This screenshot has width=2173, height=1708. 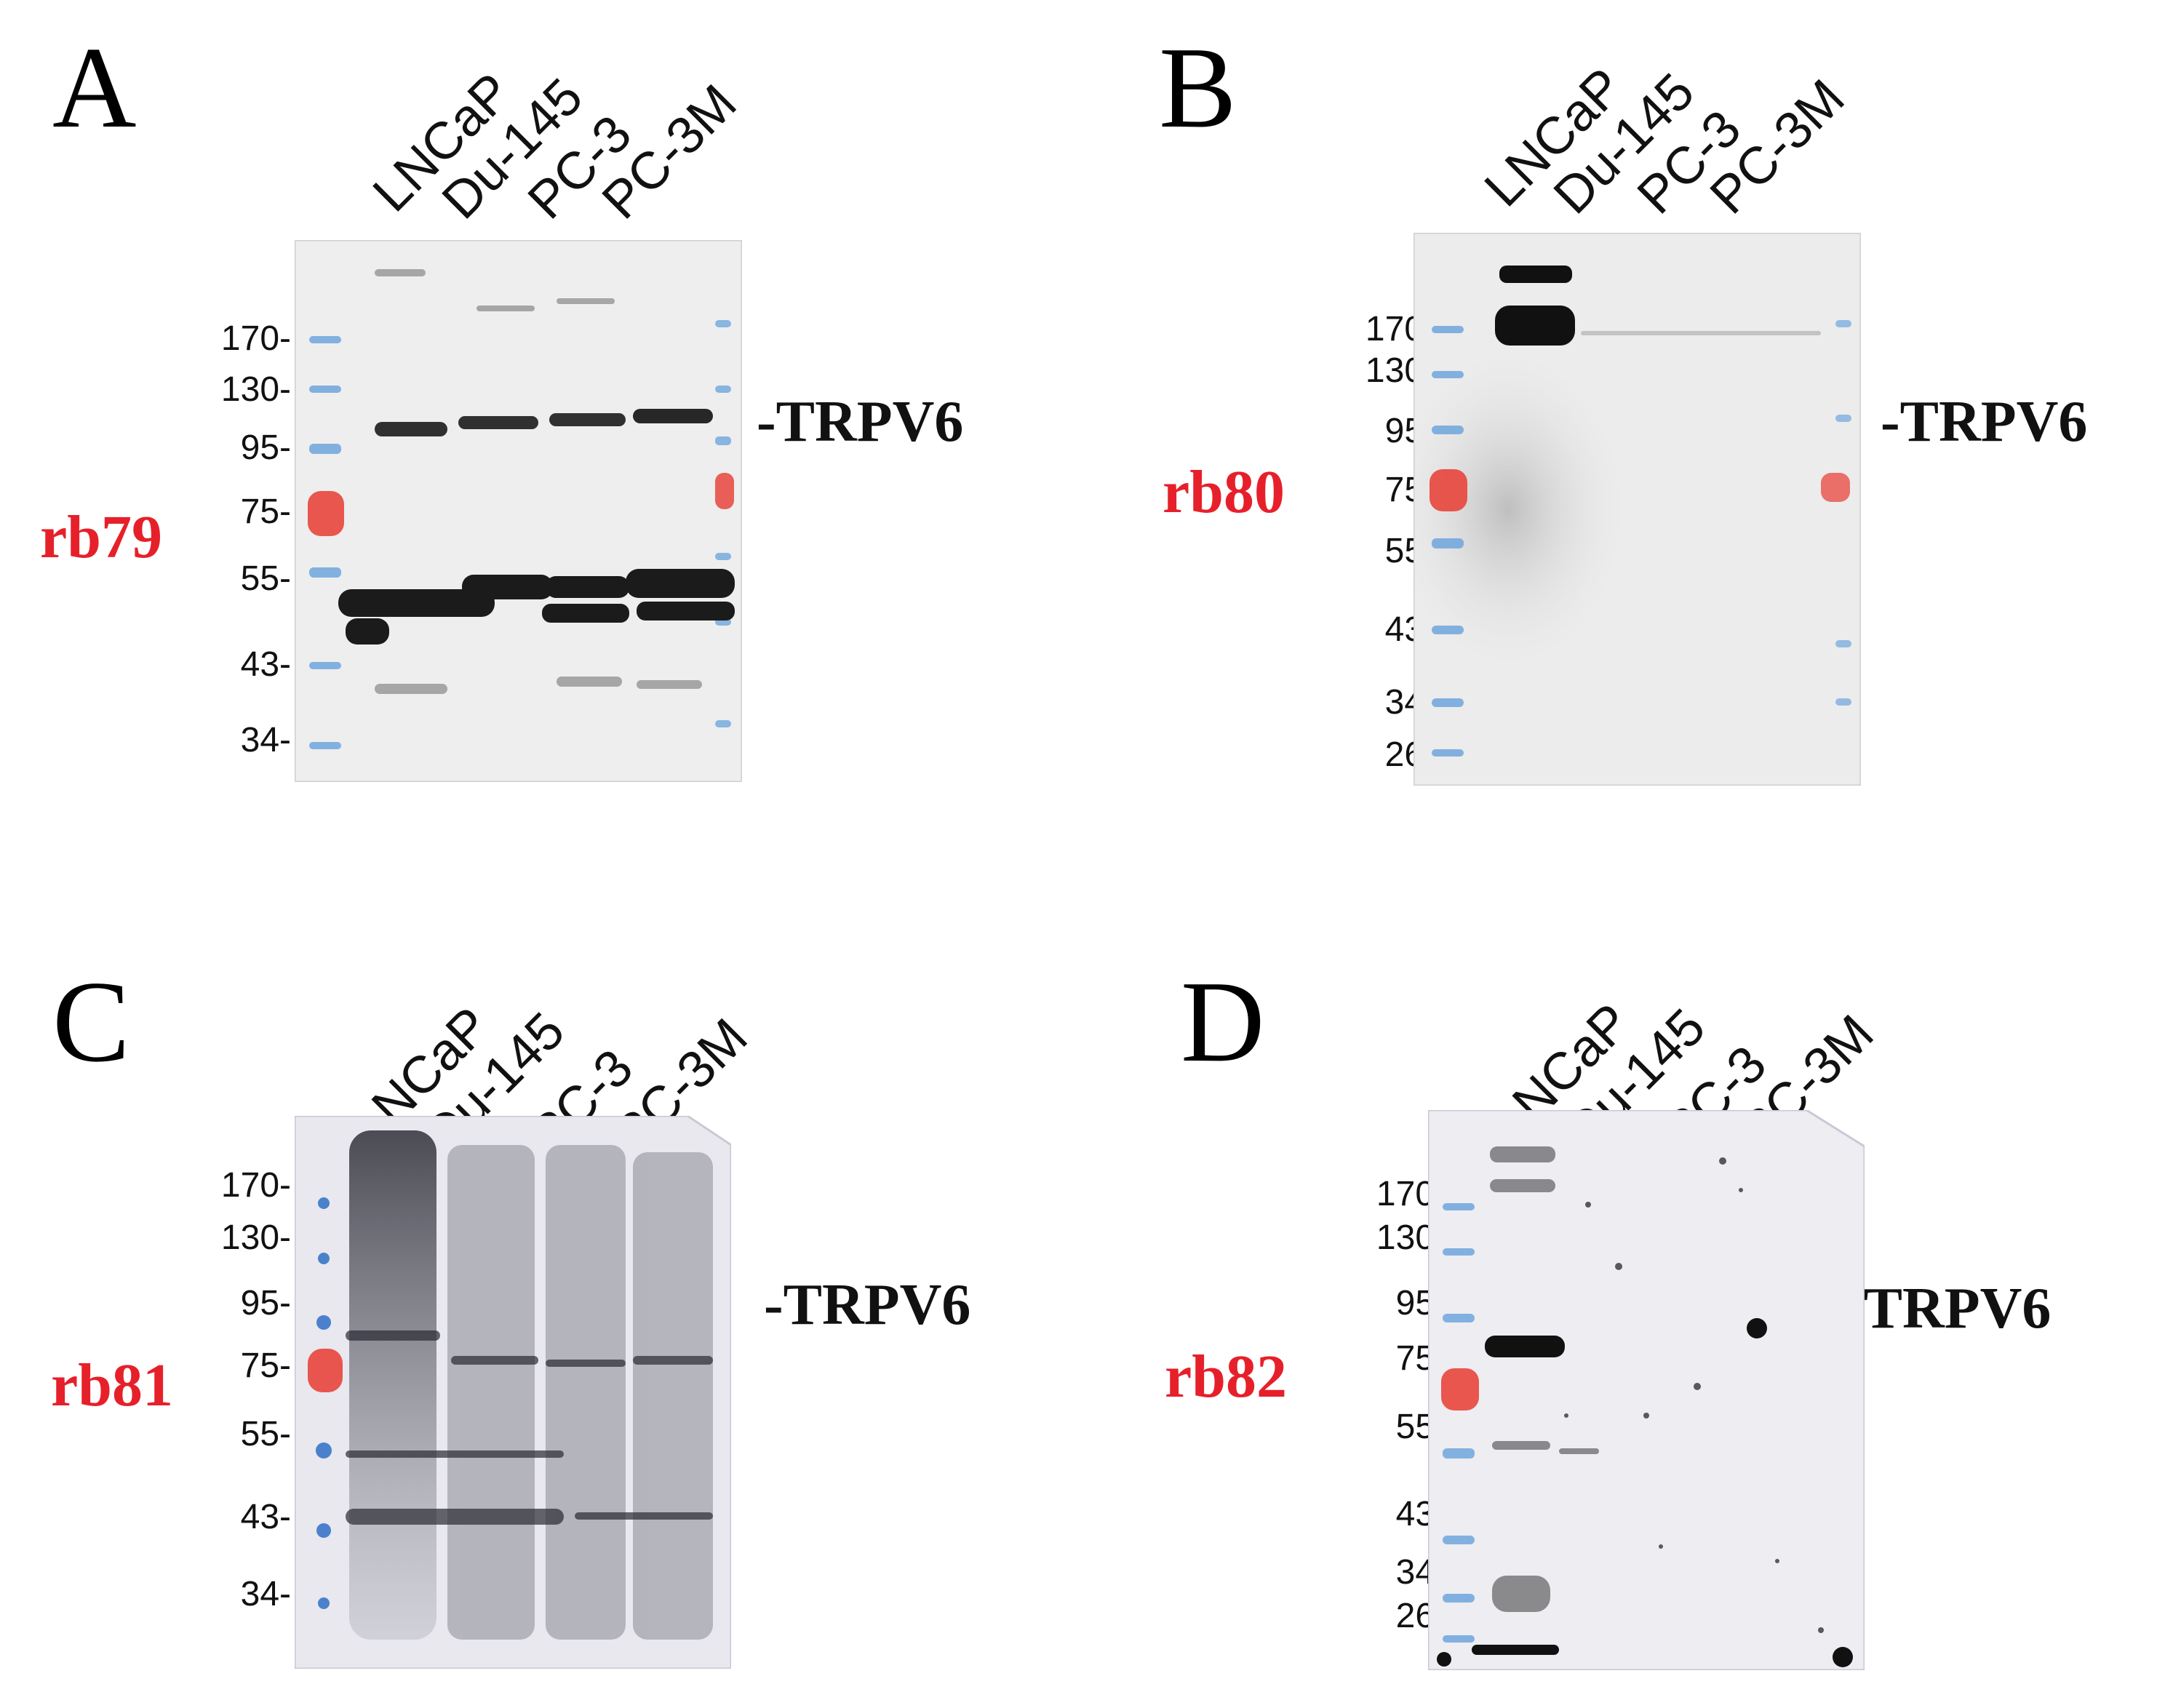 What do you see at coordinates (1226, 1376) in the screenshot?
I see `antibody-label: rb82` at bounding box center [1226, 1376].